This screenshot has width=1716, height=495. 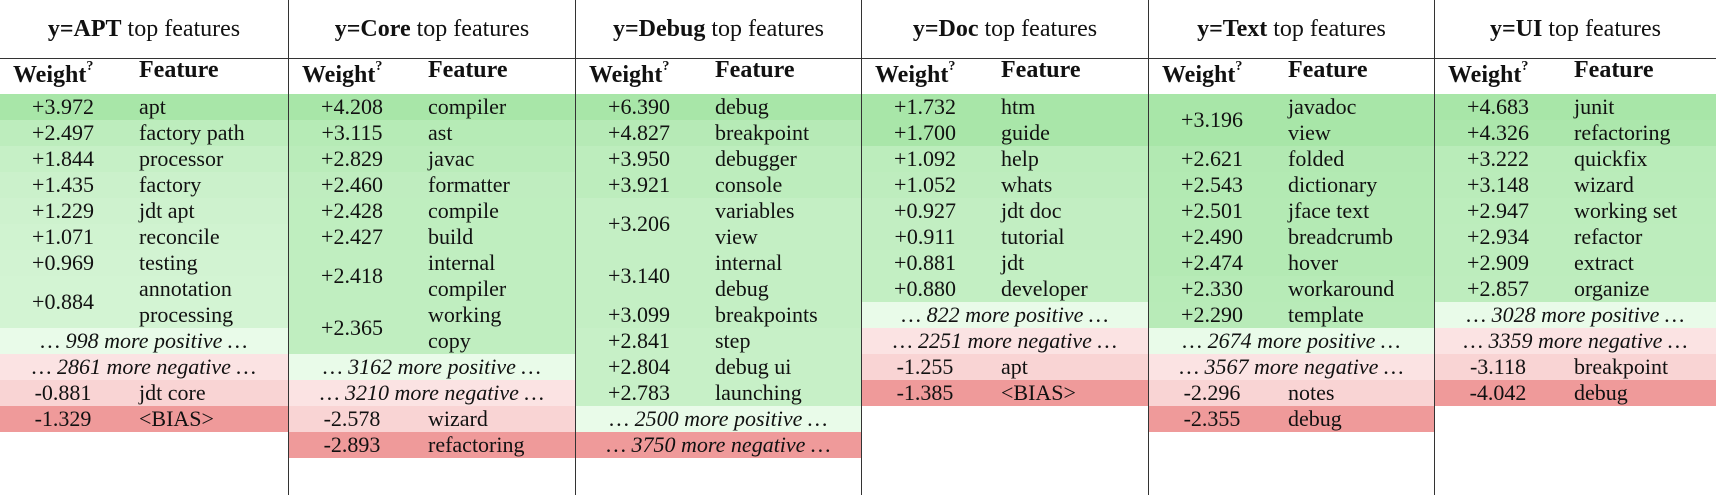 I want to click on feature-name: junit, so click(x=1594, y=106).